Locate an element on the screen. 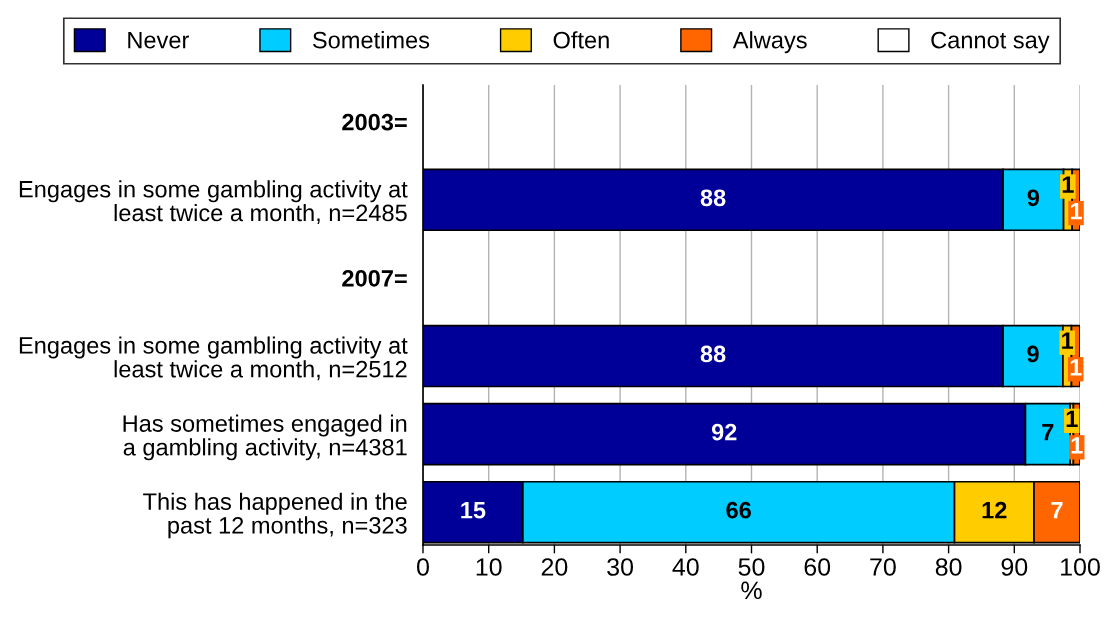 The width and height of the screenshot is (1107, 622). y-tick-label: 2003= is located at coordinates (374, 122).